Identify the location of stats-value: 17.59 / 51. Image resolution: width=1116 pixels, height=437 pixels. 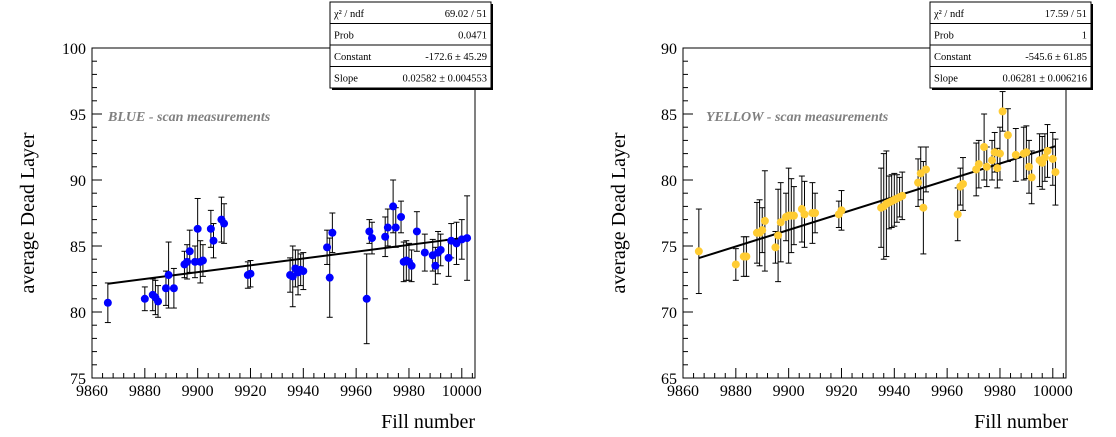
(1066, 14).